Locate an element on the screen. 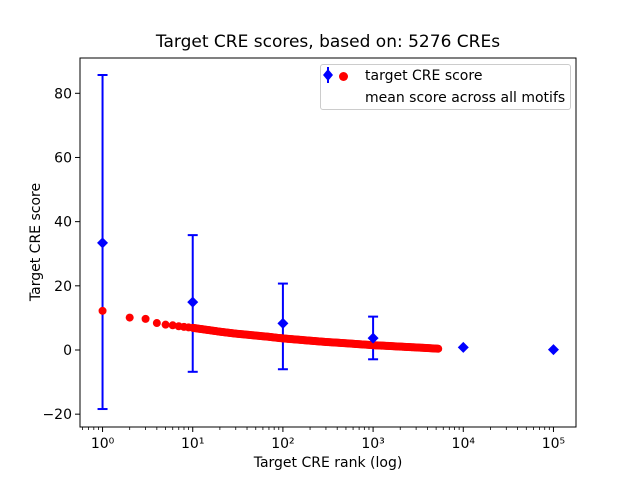 This screenshot has width=640, height=480. y-tick-label: 40 is located at coordinates (63, 223).